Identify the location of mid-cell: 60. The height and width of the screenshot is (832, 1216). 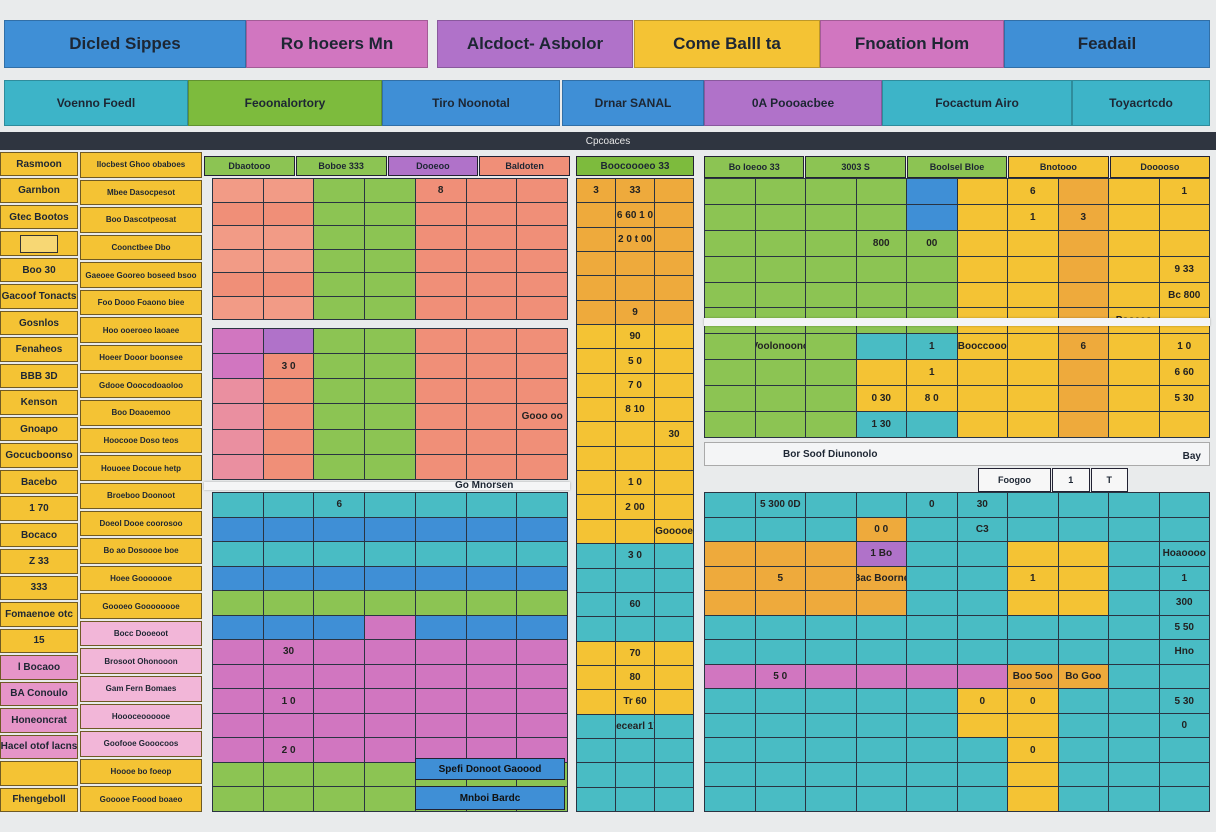
(635, 604).